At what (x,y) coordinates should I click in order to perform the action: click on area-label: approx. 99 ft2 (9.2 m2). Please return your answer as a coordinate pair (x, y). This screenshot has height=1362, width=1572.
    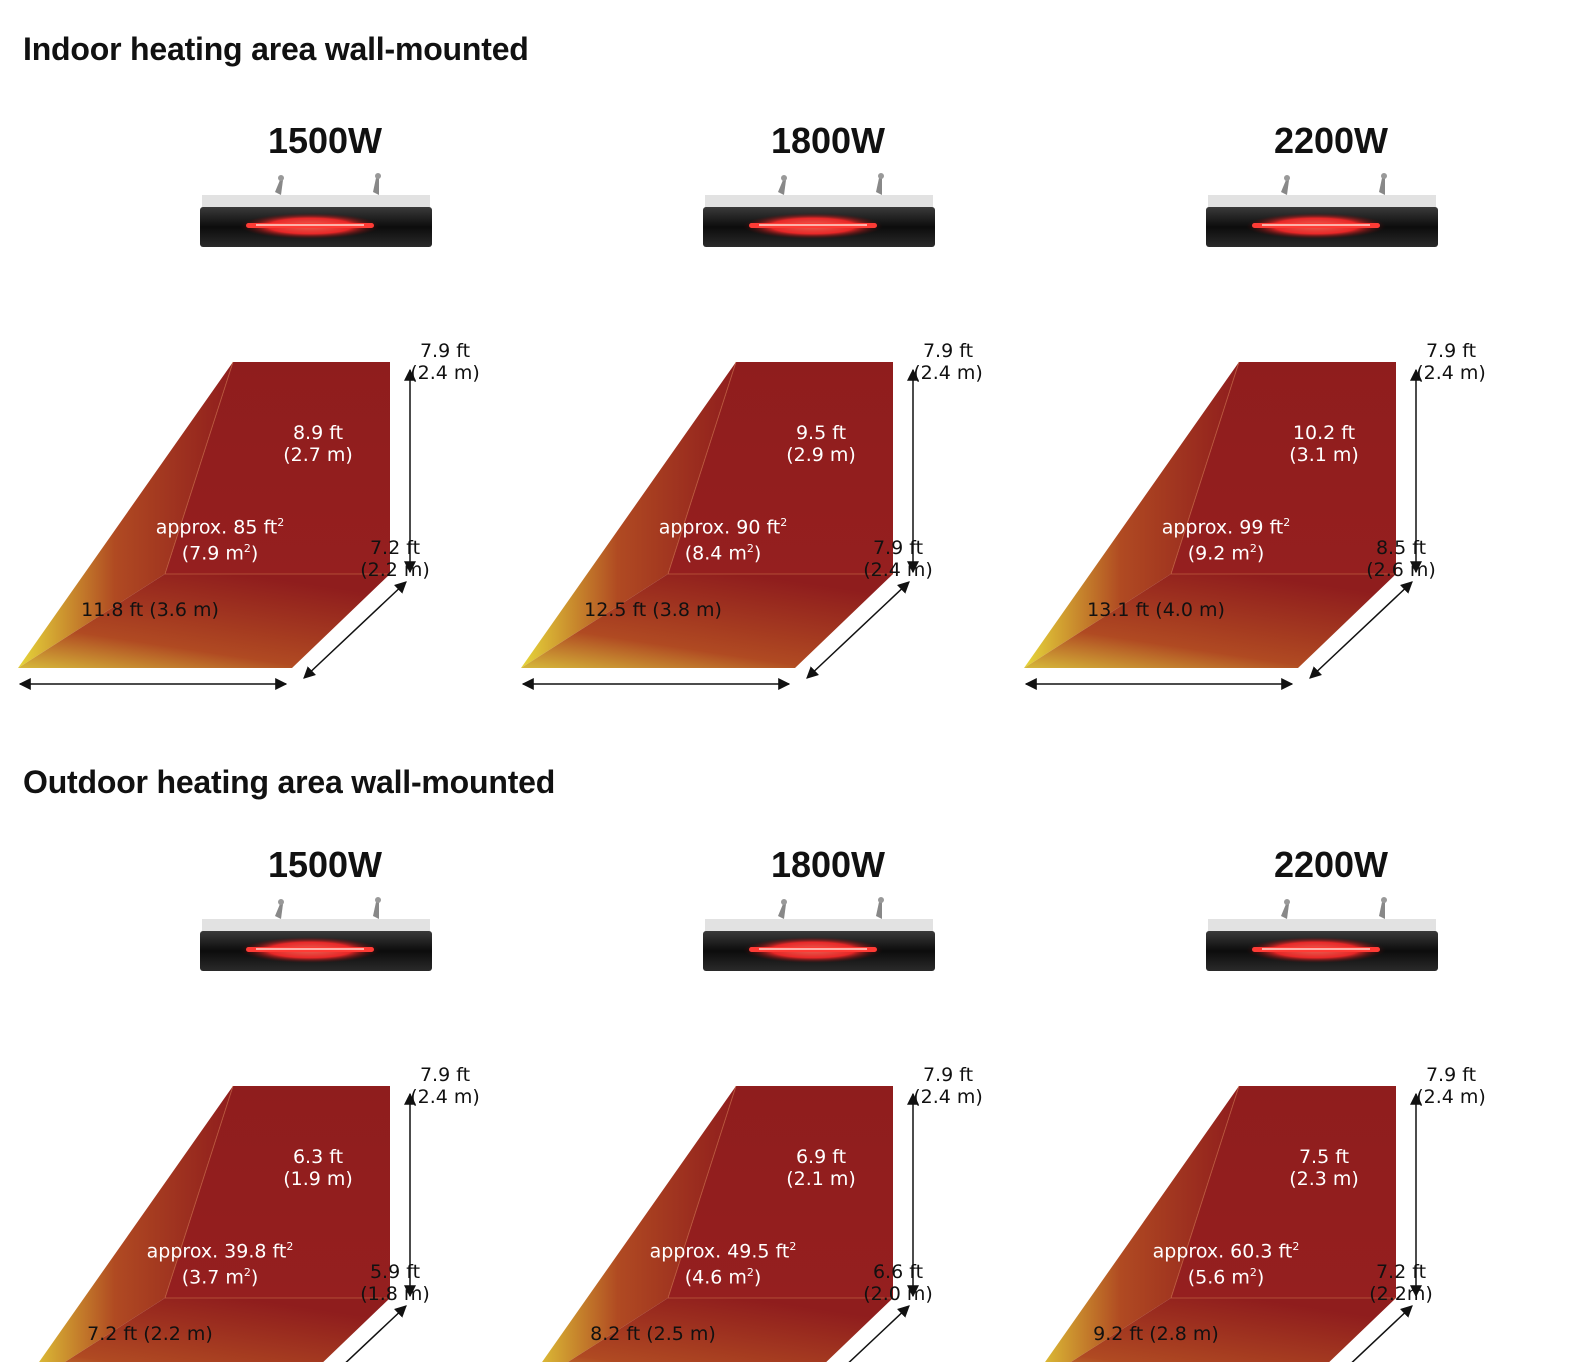
    Looking at the image, I should click on (1226, 540).